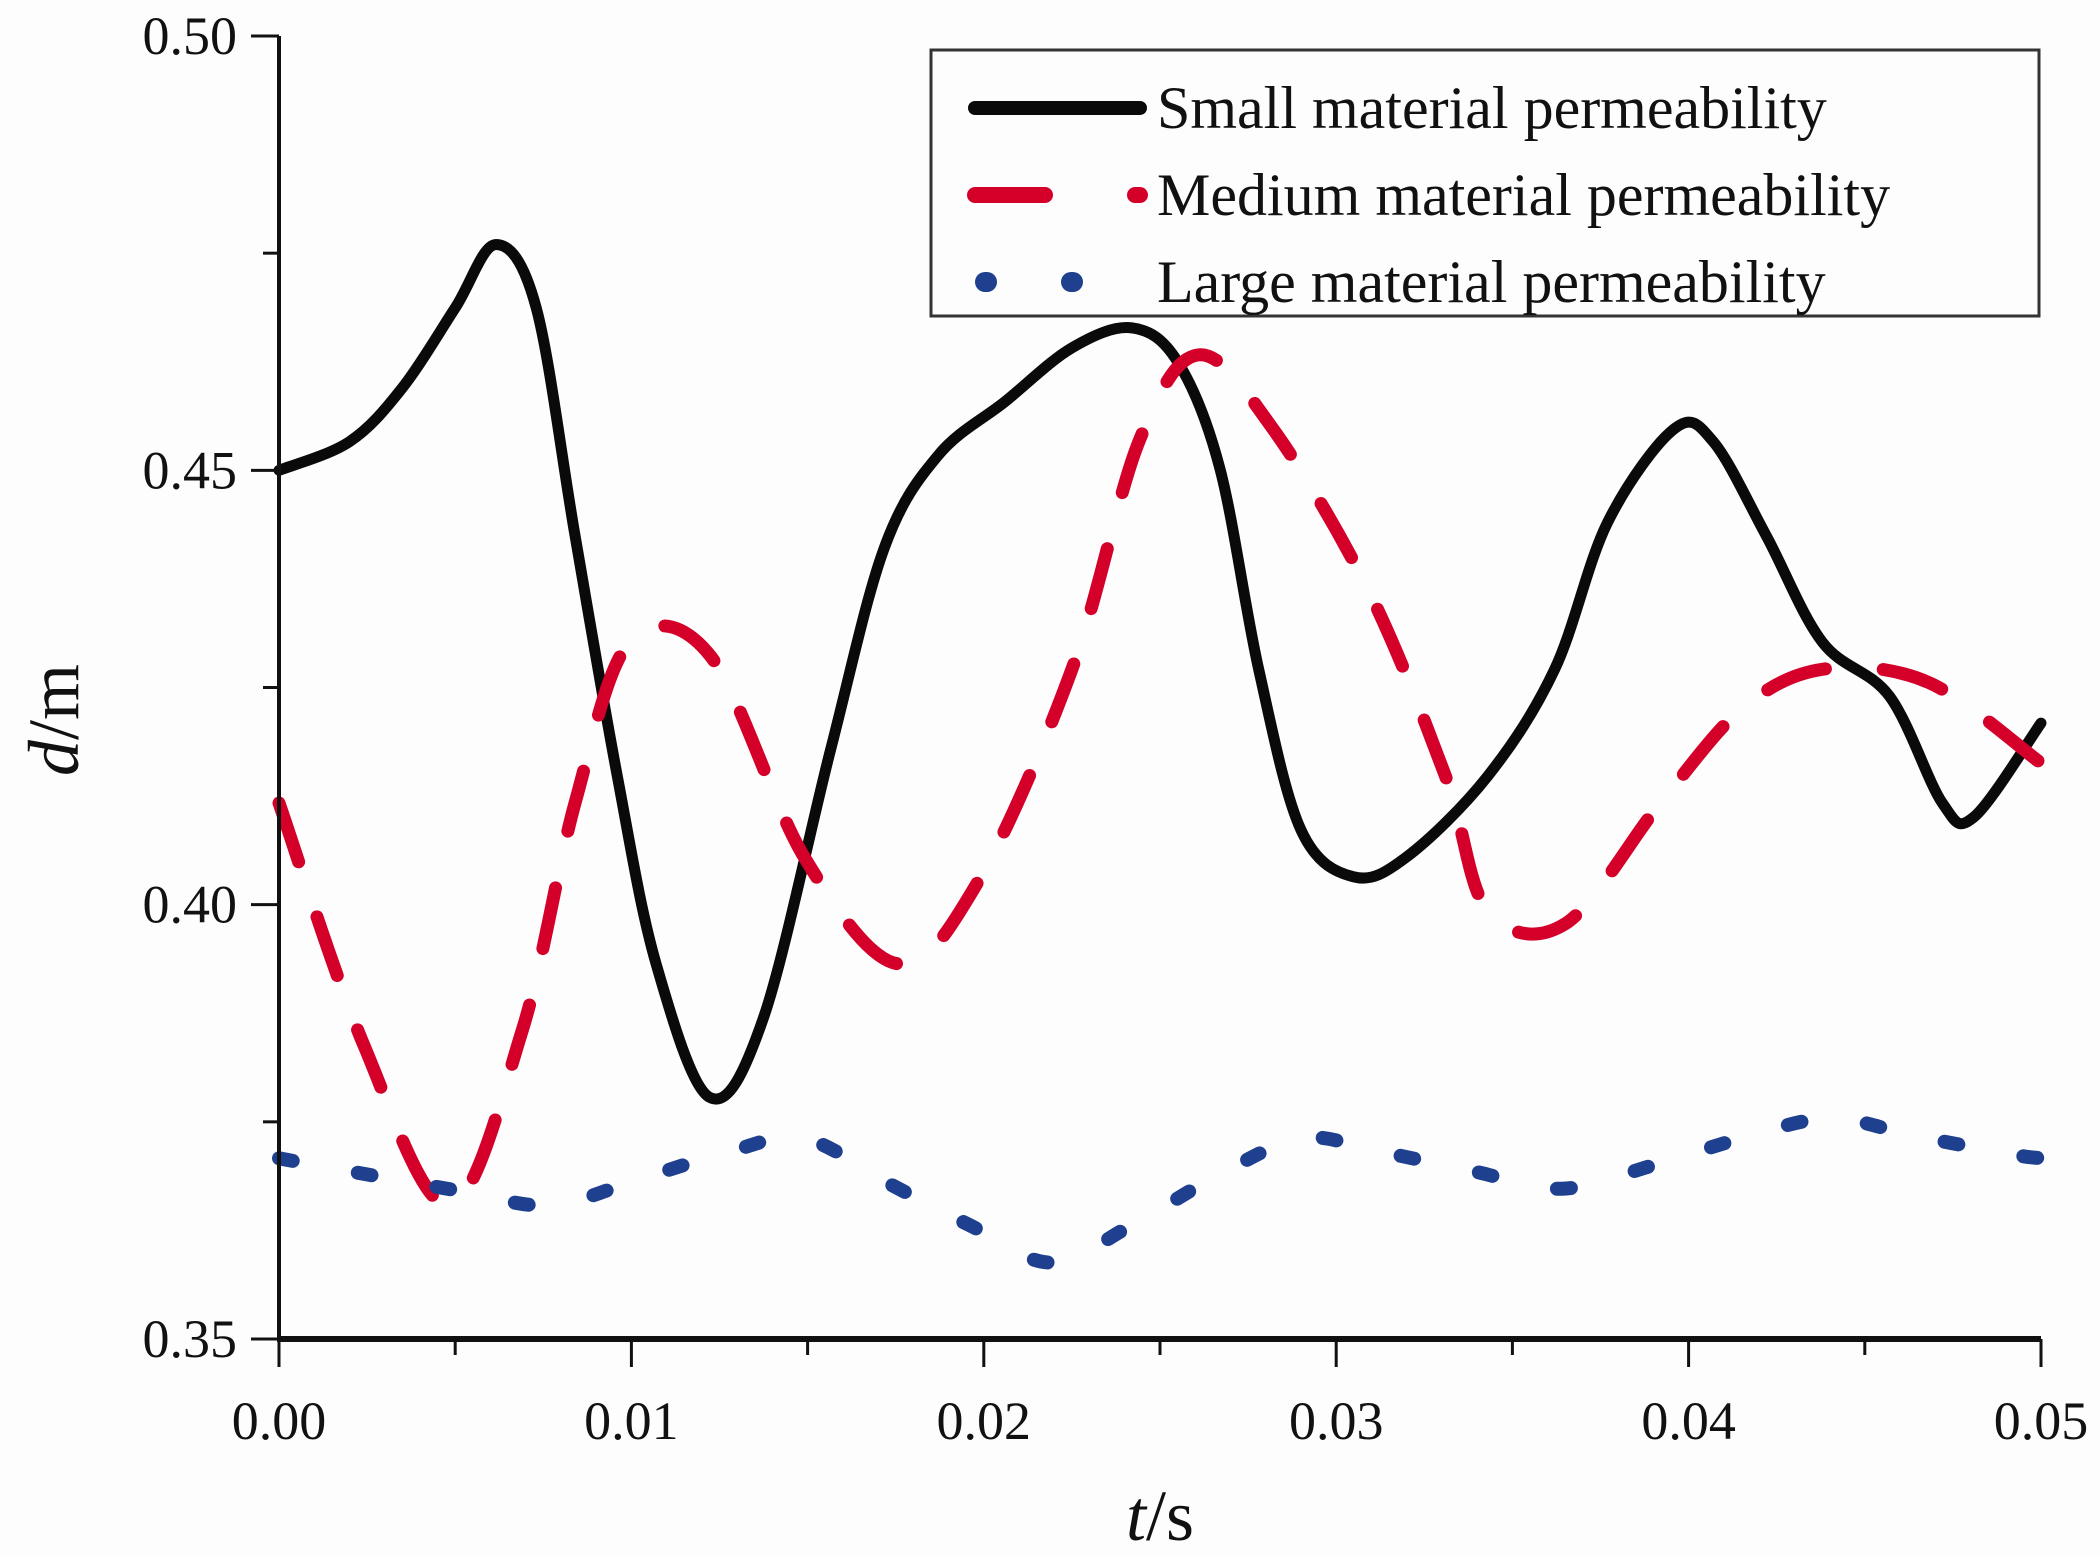 This screenshot has width=2100, height=1556. What do you see at coordinates (1336, 1421) in the screenshot?
I see `x-tick-label: 0.03` at bounding box center [1336, 1421].